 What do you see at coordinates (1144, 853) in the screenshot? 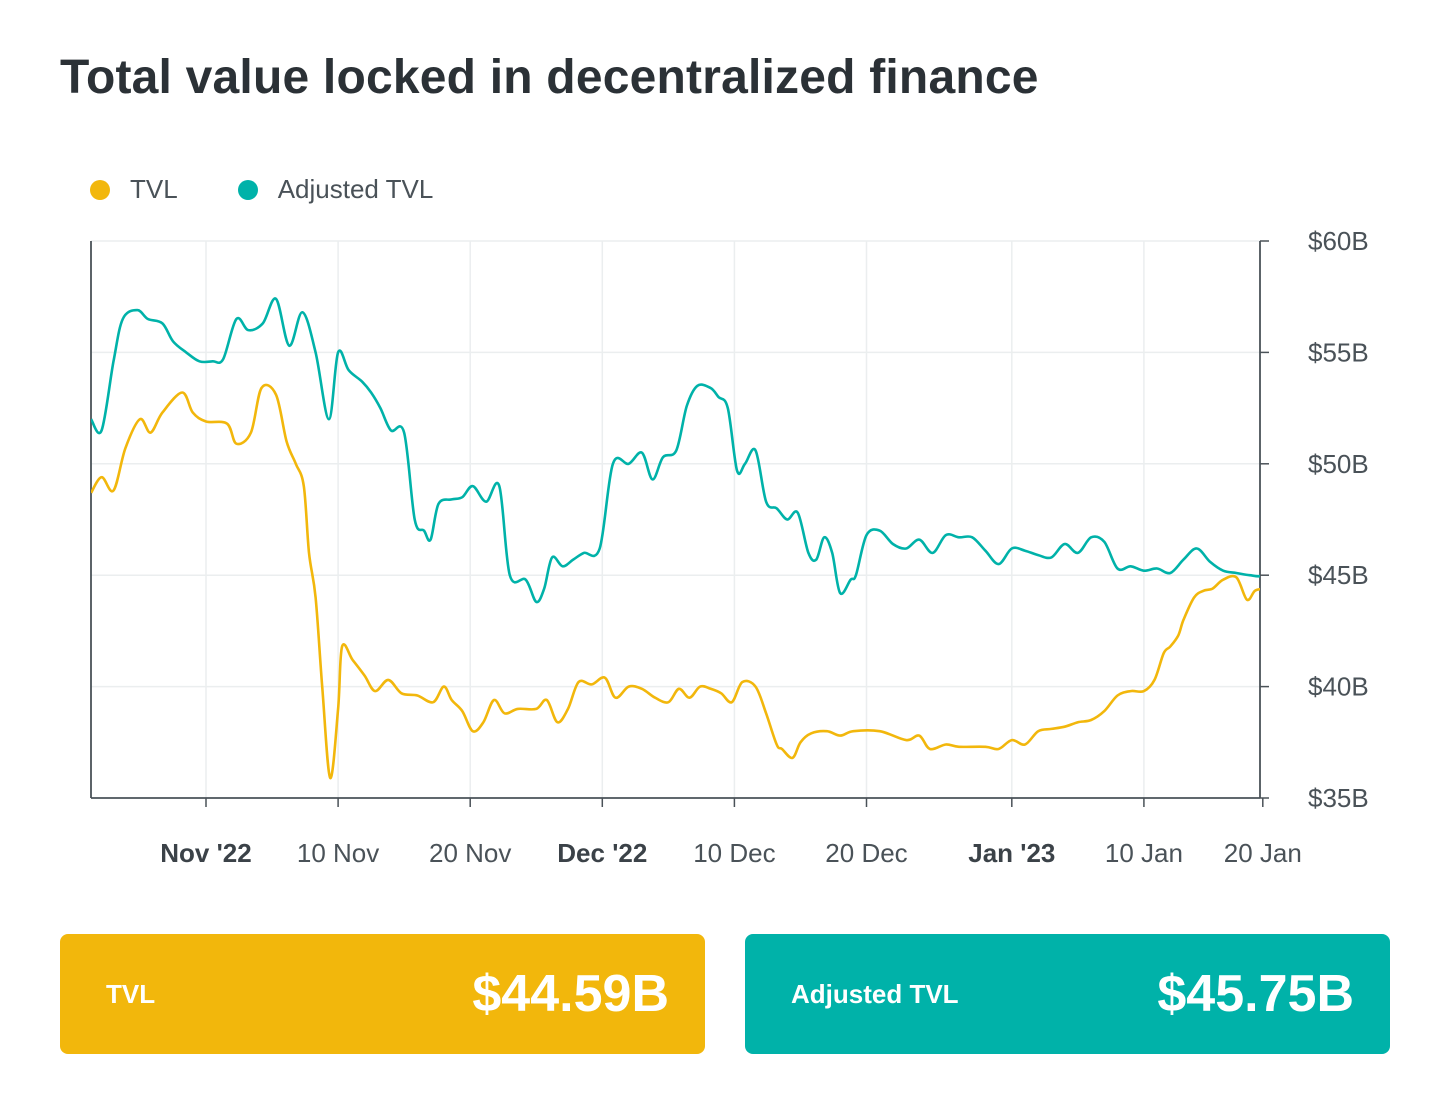
I see `x-tick-label: 10 Jan` at bounding box center [1144, 853].